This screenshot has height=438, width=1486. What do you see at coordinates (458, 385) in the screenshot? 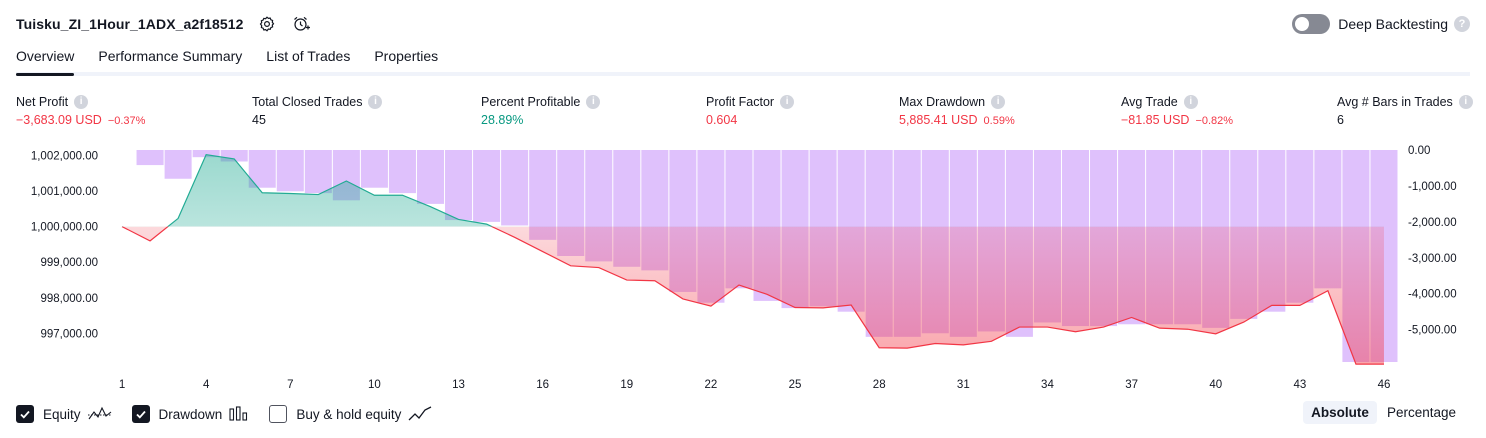
I see `x-axis-tick: 13` at bounding box center [458, 385].